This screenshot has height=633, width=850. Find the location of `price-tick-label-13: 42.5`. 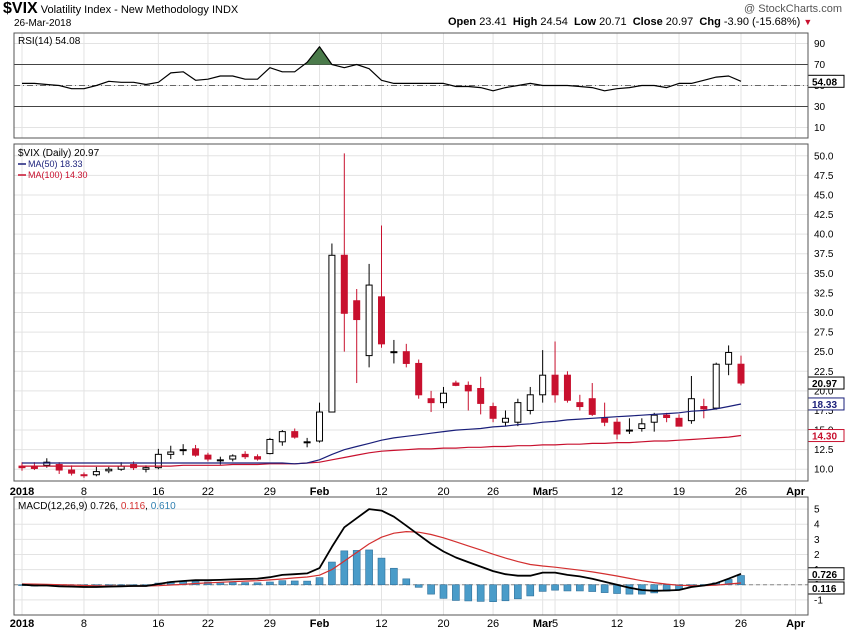

price-tick-label-13: 42.5 is located at coordinates (824, 215).